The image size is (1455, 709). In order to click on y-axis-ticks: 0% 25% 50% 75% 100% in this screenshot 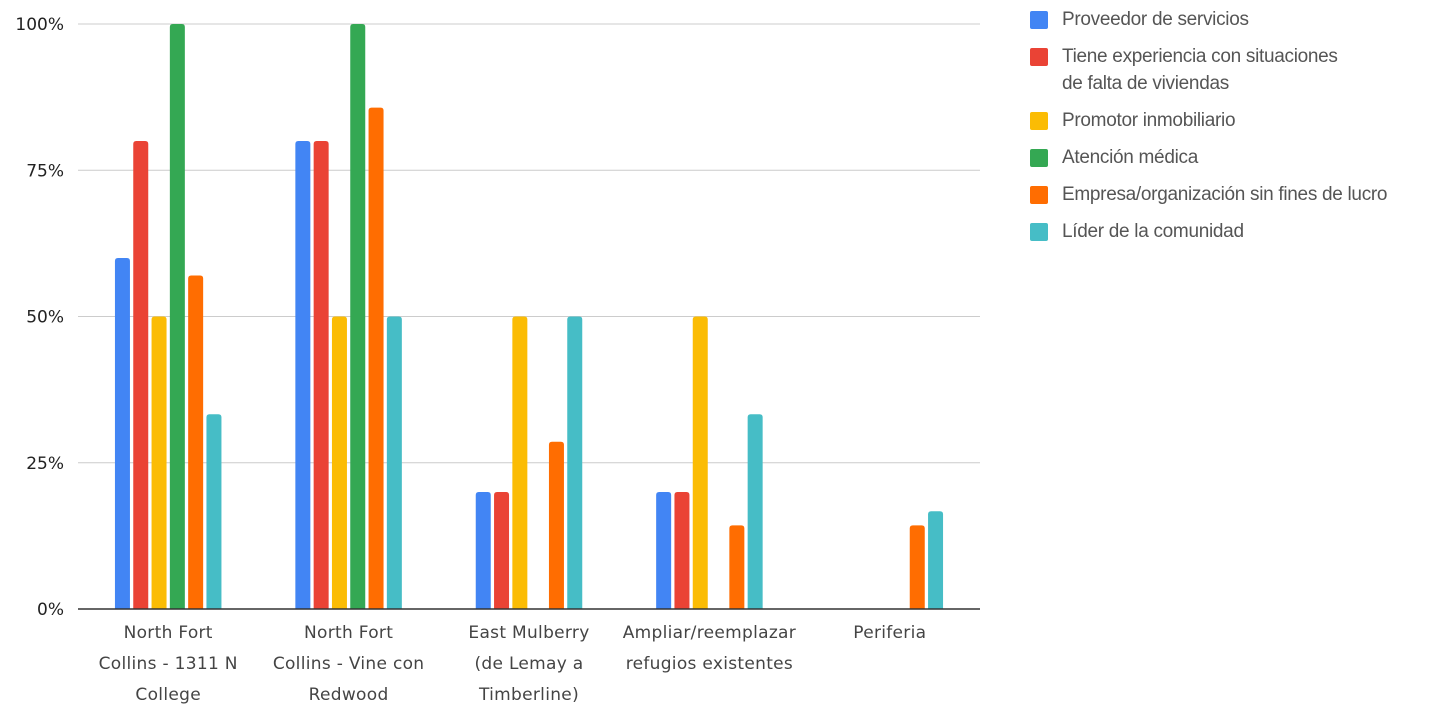, I will do `click(39, 317)`.